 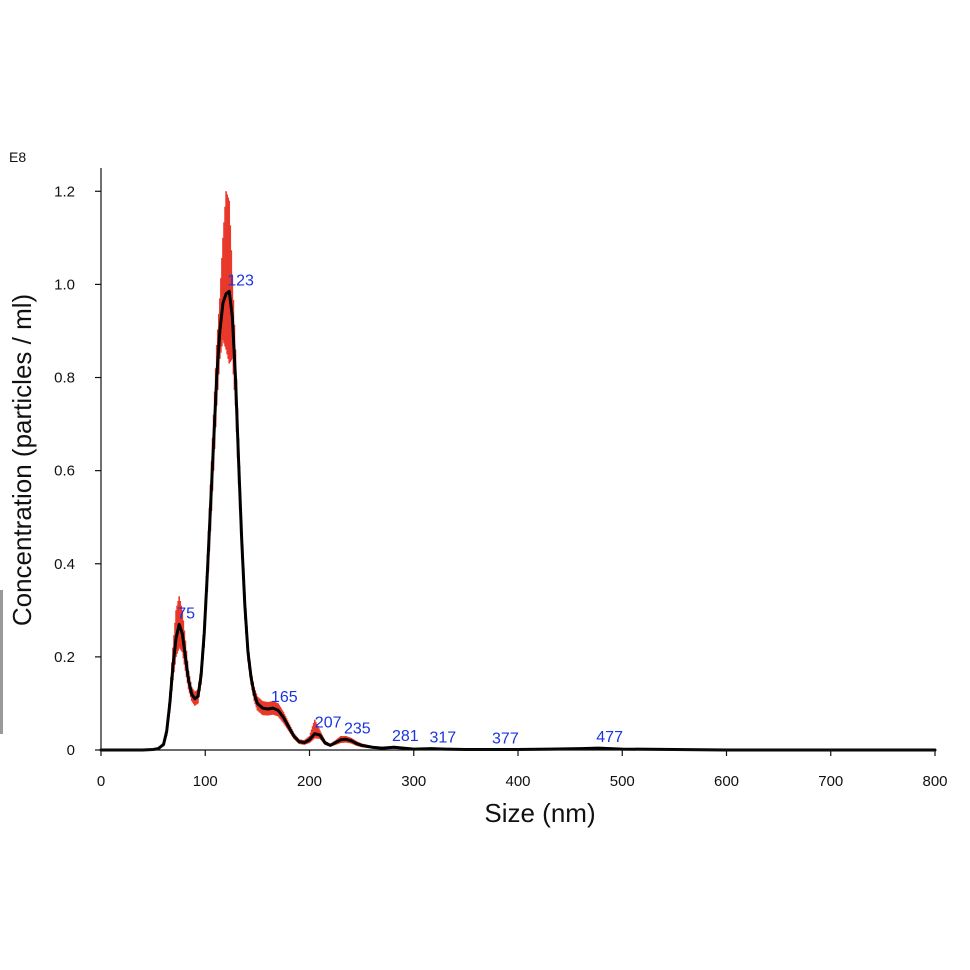 What do you see at coordinates (830, 781) in the screenshot?
I see `x-tick-label: 700` at bounding box center [830, 781].